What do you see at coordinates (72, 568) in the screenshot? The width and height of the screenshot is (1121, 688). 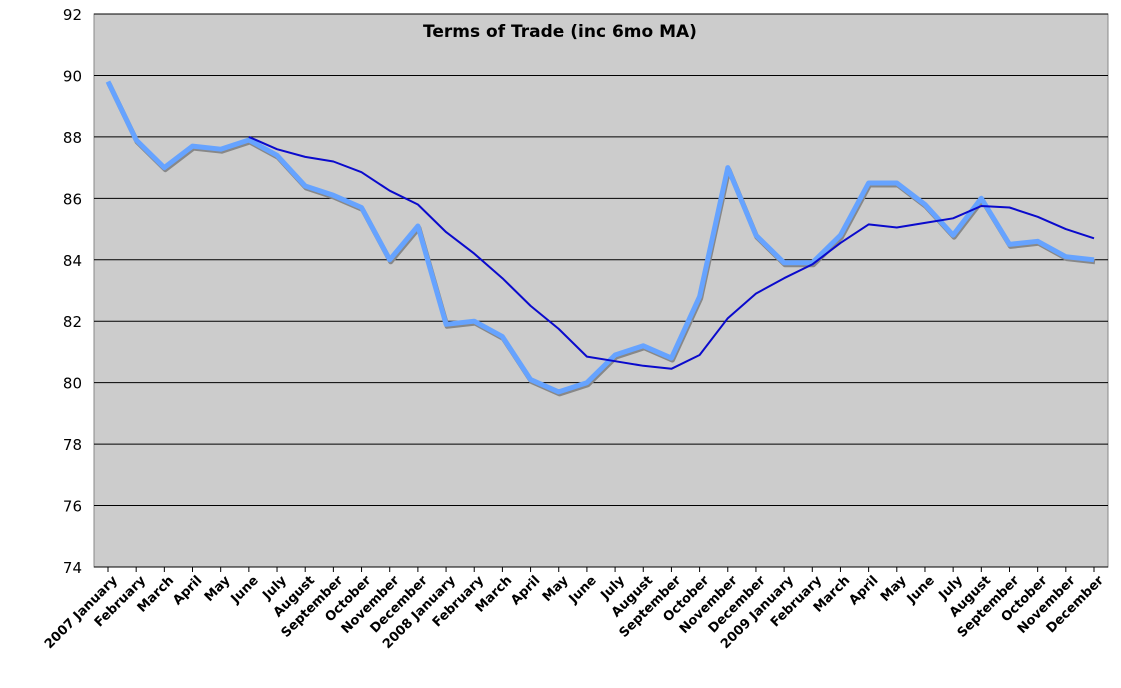 I see `y-tick-label: 74` at bounding box center [72, 568].